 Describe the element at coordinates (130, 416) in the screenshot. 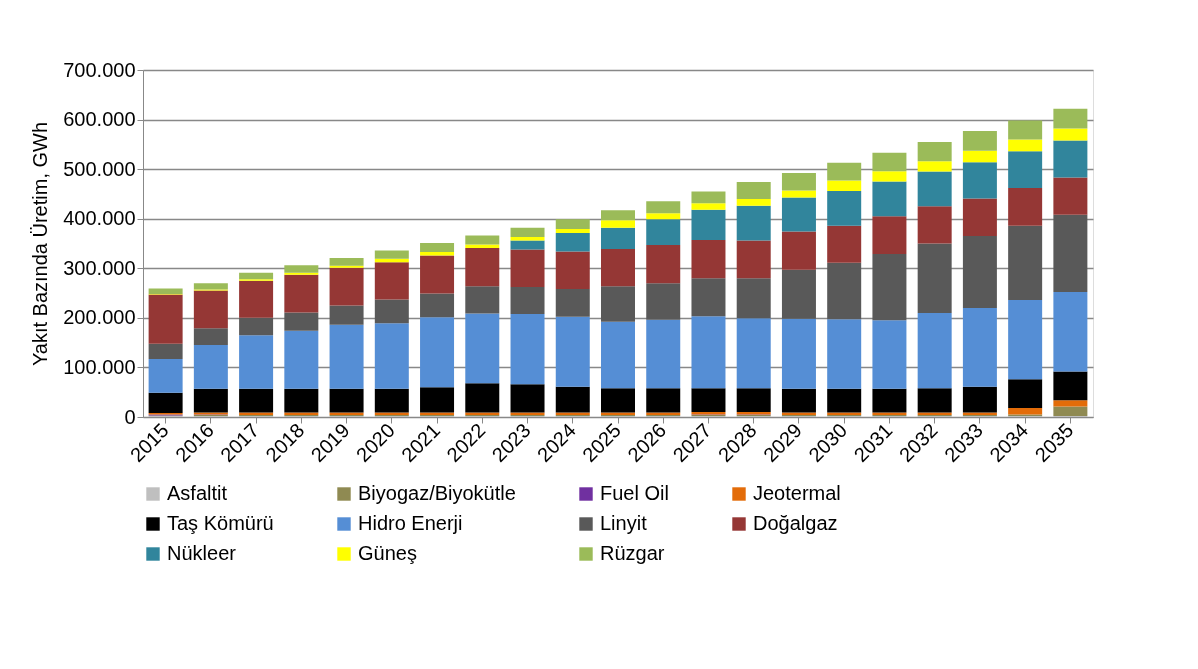

I see `y-tick-label: 0` at that location.